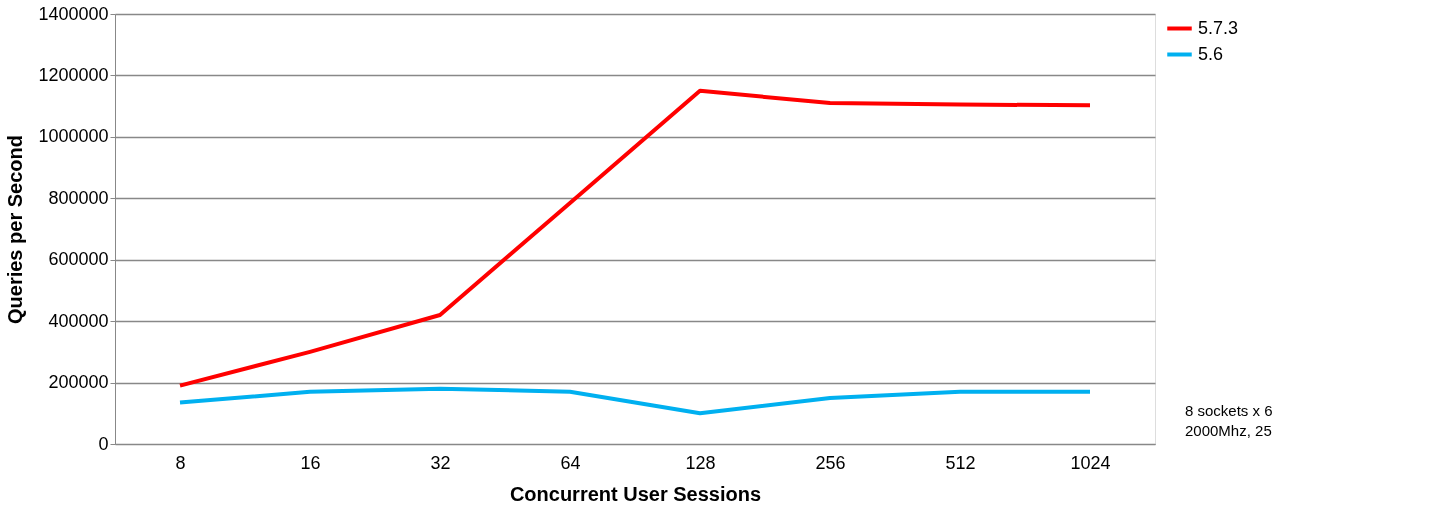 This screenshot has width=1456, height=527. What do you see at coordinates (635, 401) in the screenshot?
I see `line-series` at bounding box center [635, 401].